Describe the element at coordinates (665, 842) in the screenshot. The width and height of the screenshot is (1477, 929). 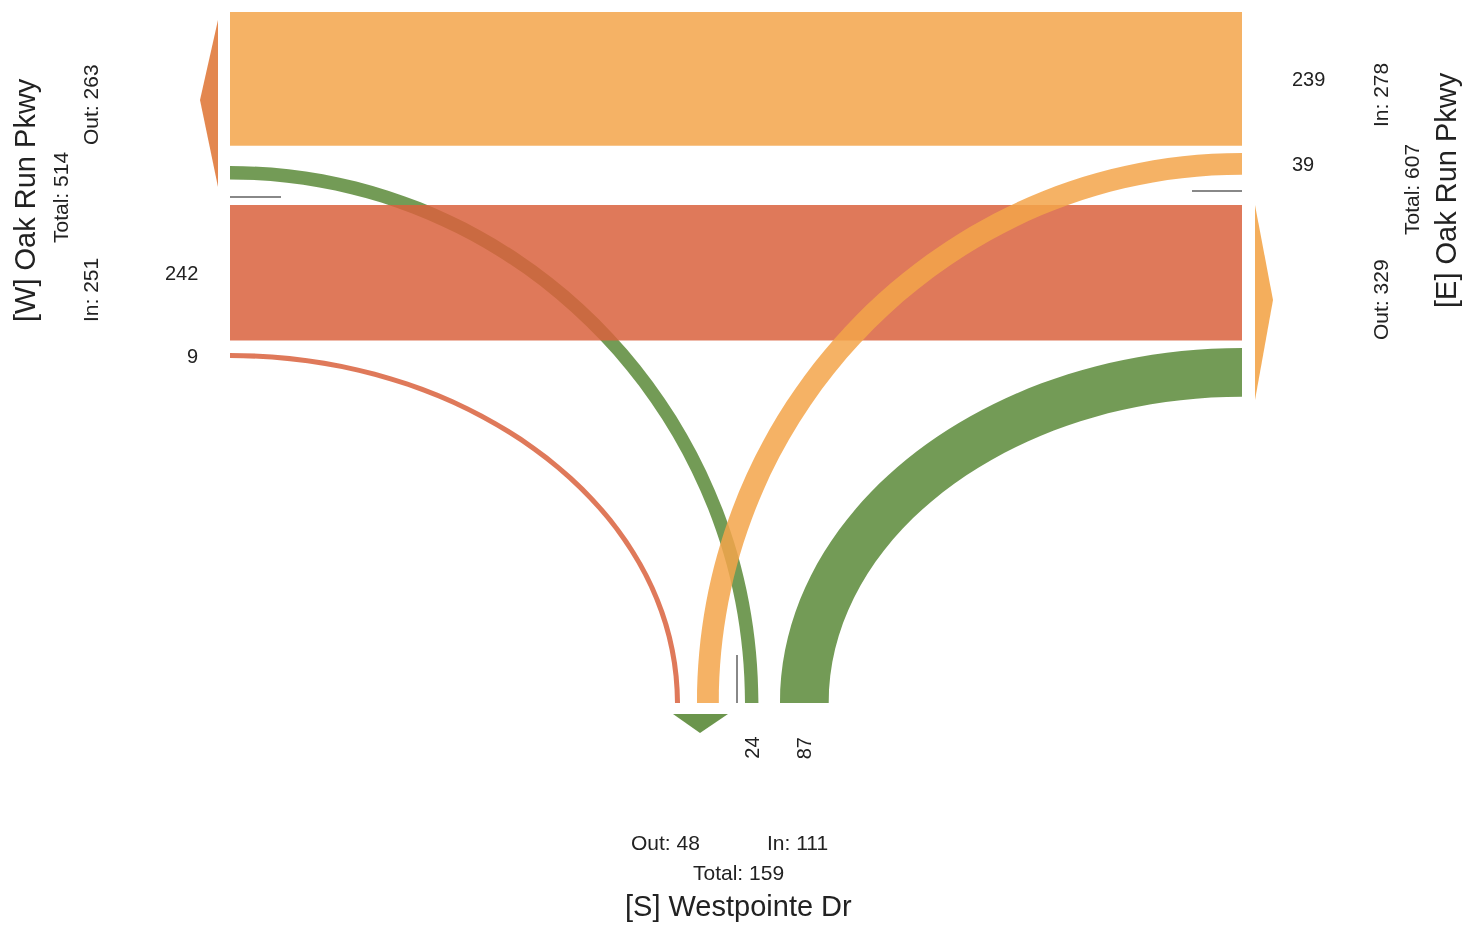
I see `text: Out: 48` at that location.